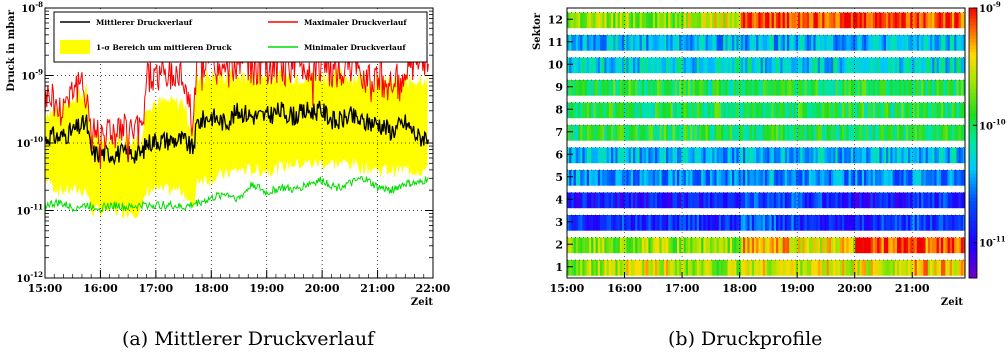 Image resolution: width=1008 pixels, height=358 pixels. Describe the element at coordinates (559, 154) in the screenshot. I see `sector-tick-label: 6` at that location.